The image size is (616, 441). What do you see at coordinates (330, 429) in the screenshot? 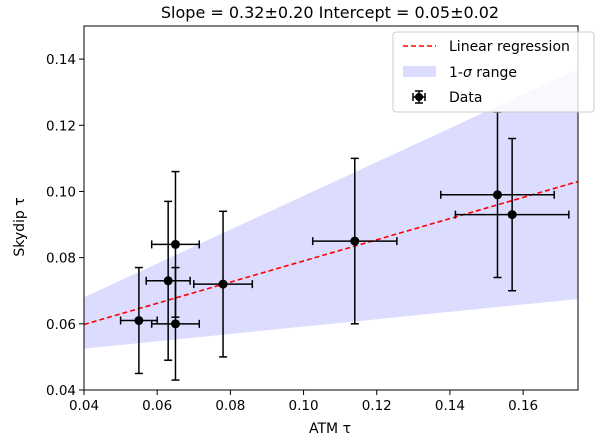
I see `x-axis-label: ATM τ` at bounding box center [330, 429].